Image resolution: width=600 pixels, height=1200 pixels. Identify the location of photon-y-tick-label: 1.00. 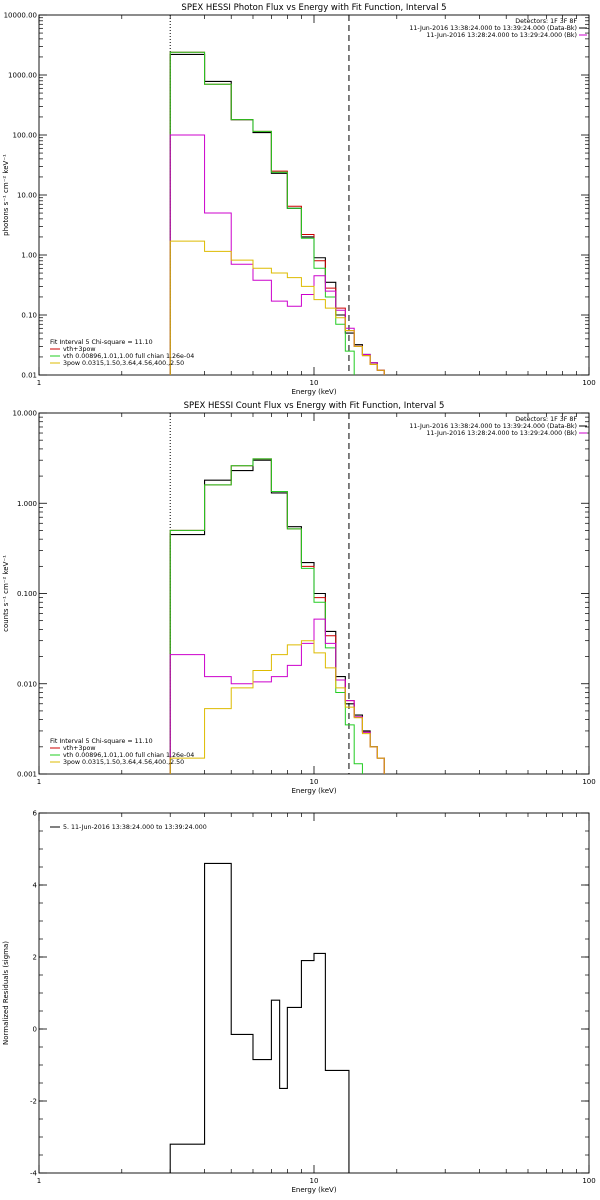
(29, 256).